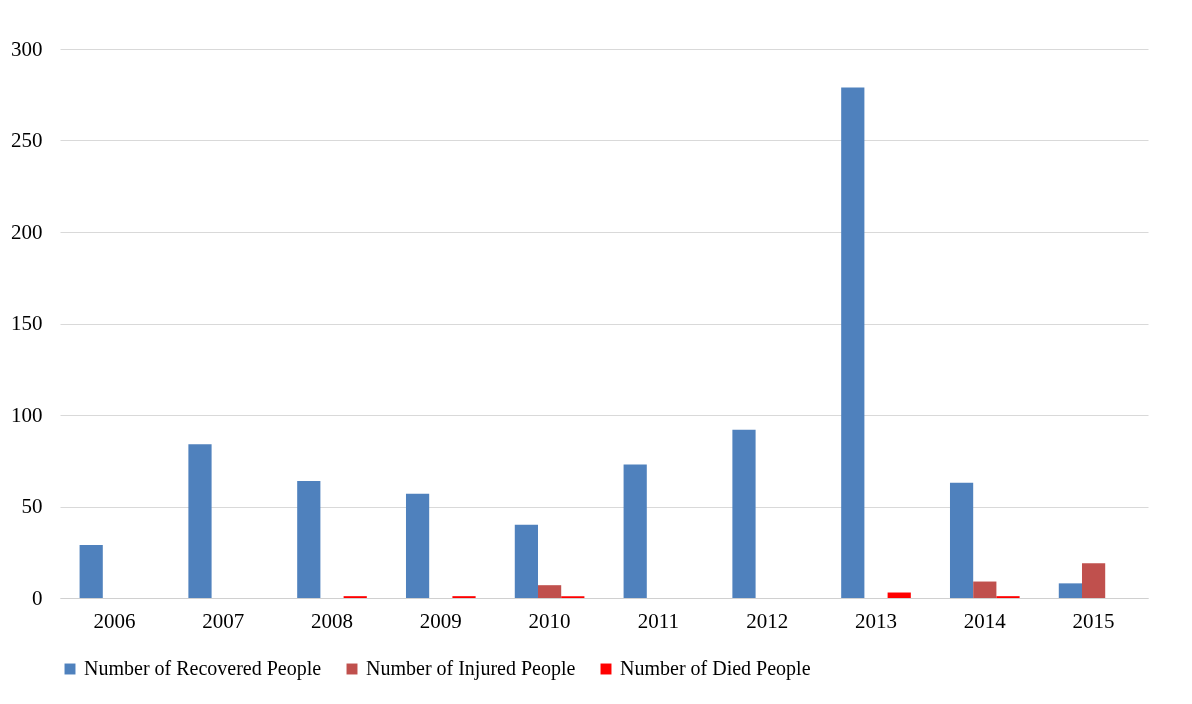 The image size is (1192, 704). What do you see at coordinates (32, 506) in the screenshot?
I see `y-tick-label: 50` at bounding box center [32, 506].